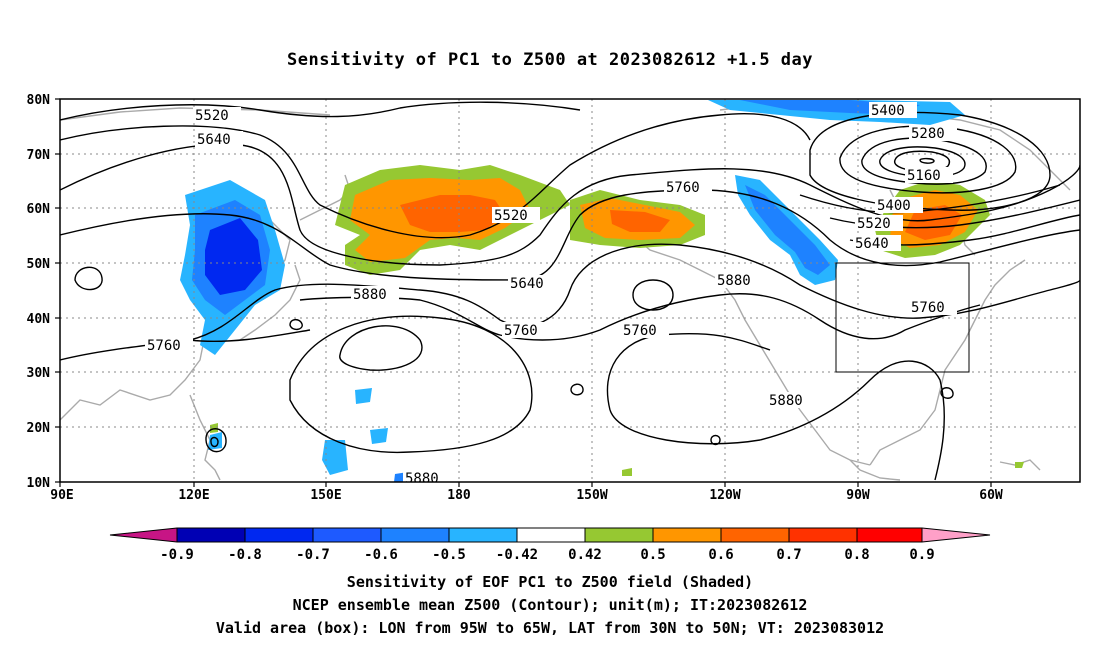 The height and width of the screenshot is (650, 1100). What do you see at coordinates (245, 555) in the screenshot?
I see `colorbar-label: -0.8` at bounding box center [245, 555].